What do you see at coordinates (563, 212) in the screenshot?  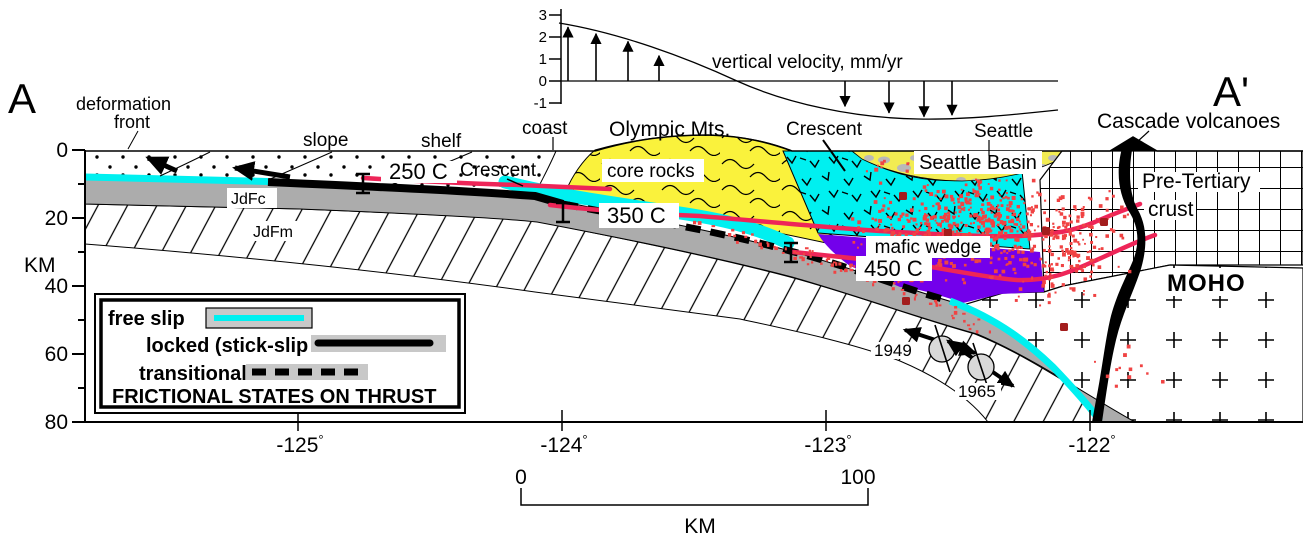 I see `isotherm-350-marker` at bounding box center [563, 212].